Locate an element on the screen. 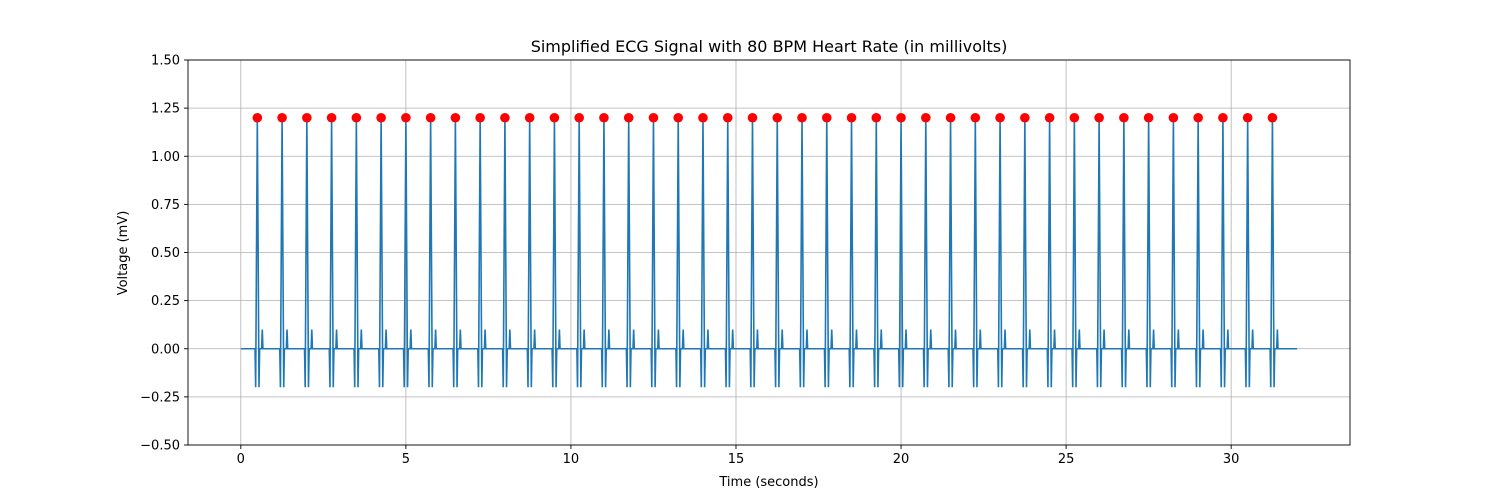 The height and width of the screenshot is (500, 1500). y-axis-label: Voltage (mV) is located at coordinates (123, 253).